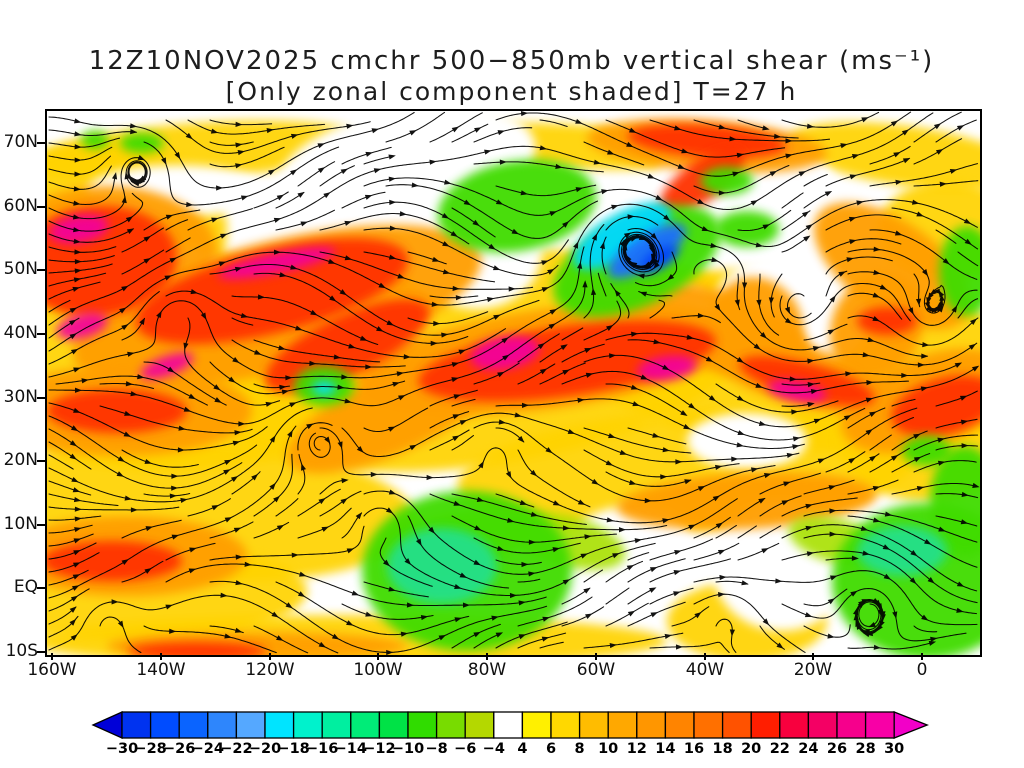  Describe the element at coordinates (551, 749) in the screenshot. I see `colorbar-tick-label: 6` at that location.